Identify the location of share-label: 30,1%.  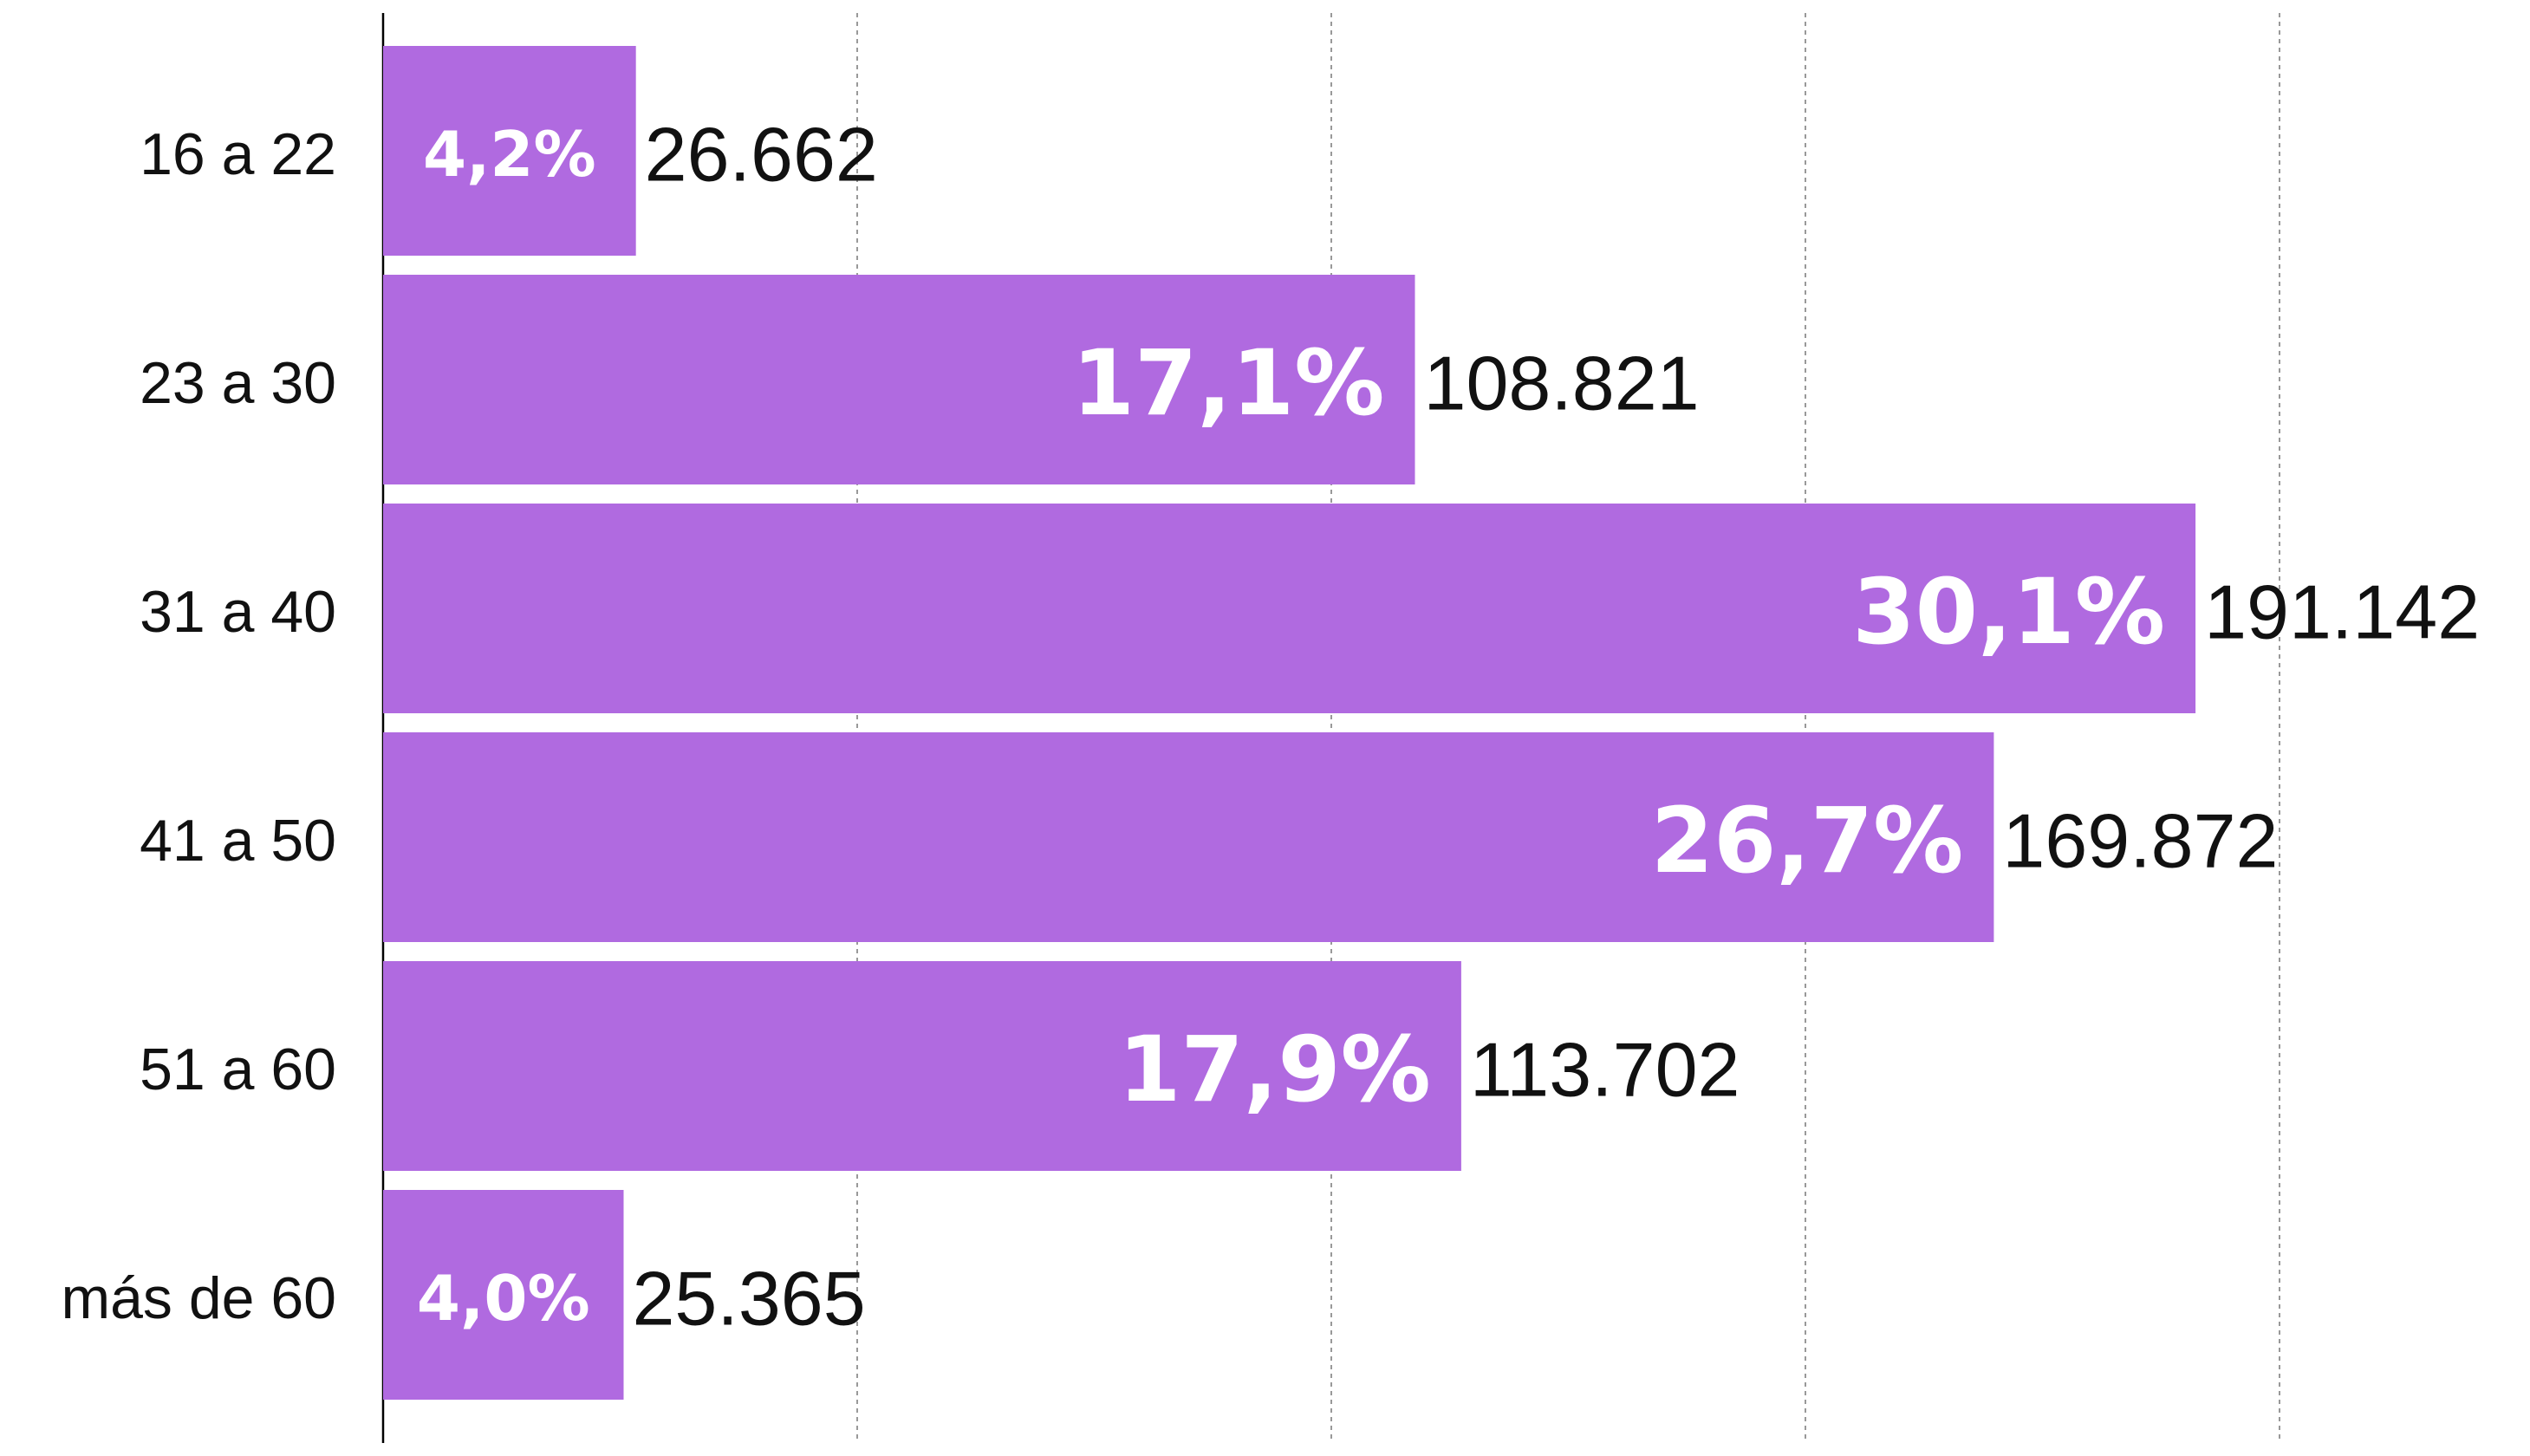
(2008, 612).